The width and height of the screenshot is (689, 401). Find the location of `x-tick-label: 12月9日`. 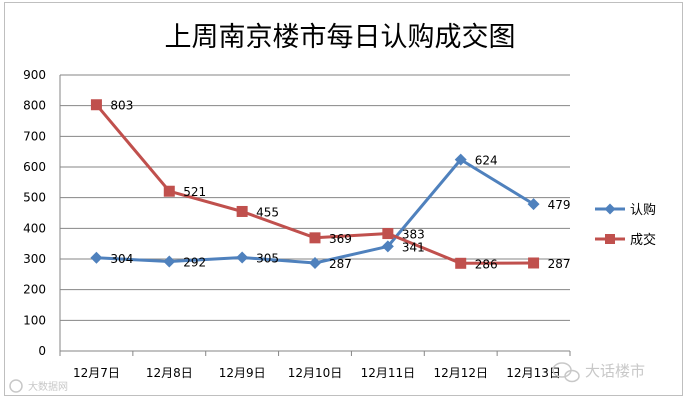

x-tick-label: 12月9日 is located at coordinates (242, 373).